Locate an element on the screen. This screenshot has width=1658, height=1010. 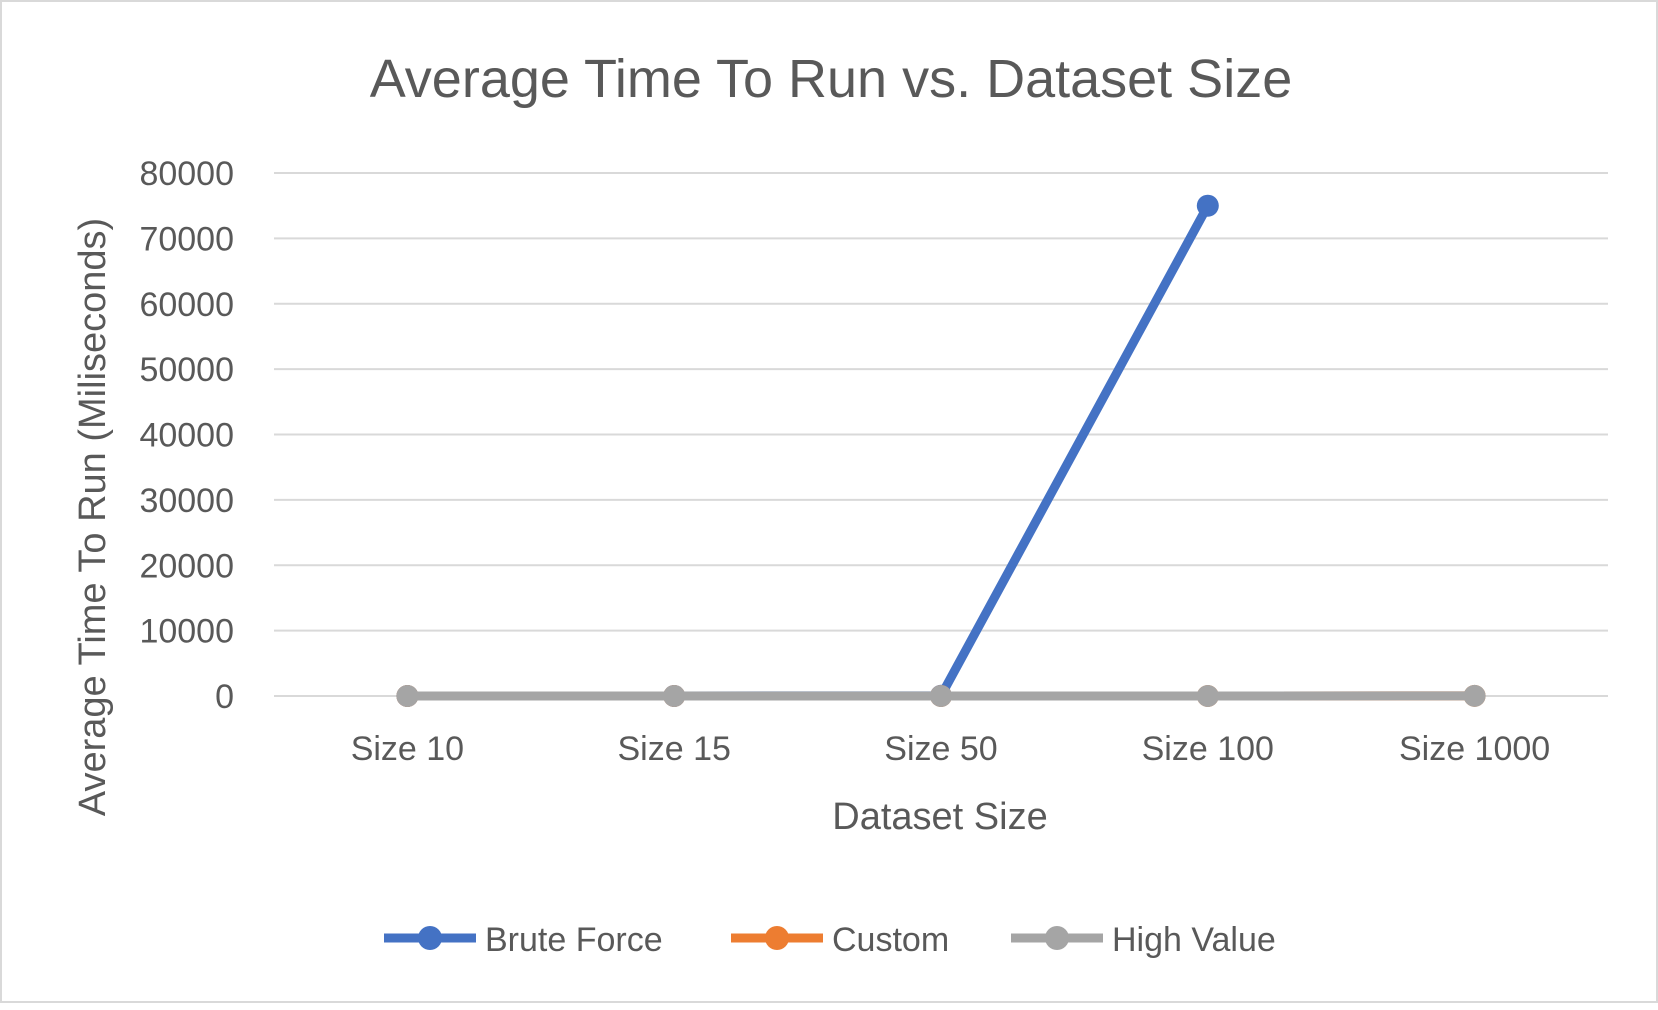
legend: Brute Force Custom High Value is located at coordinates (830, 940).